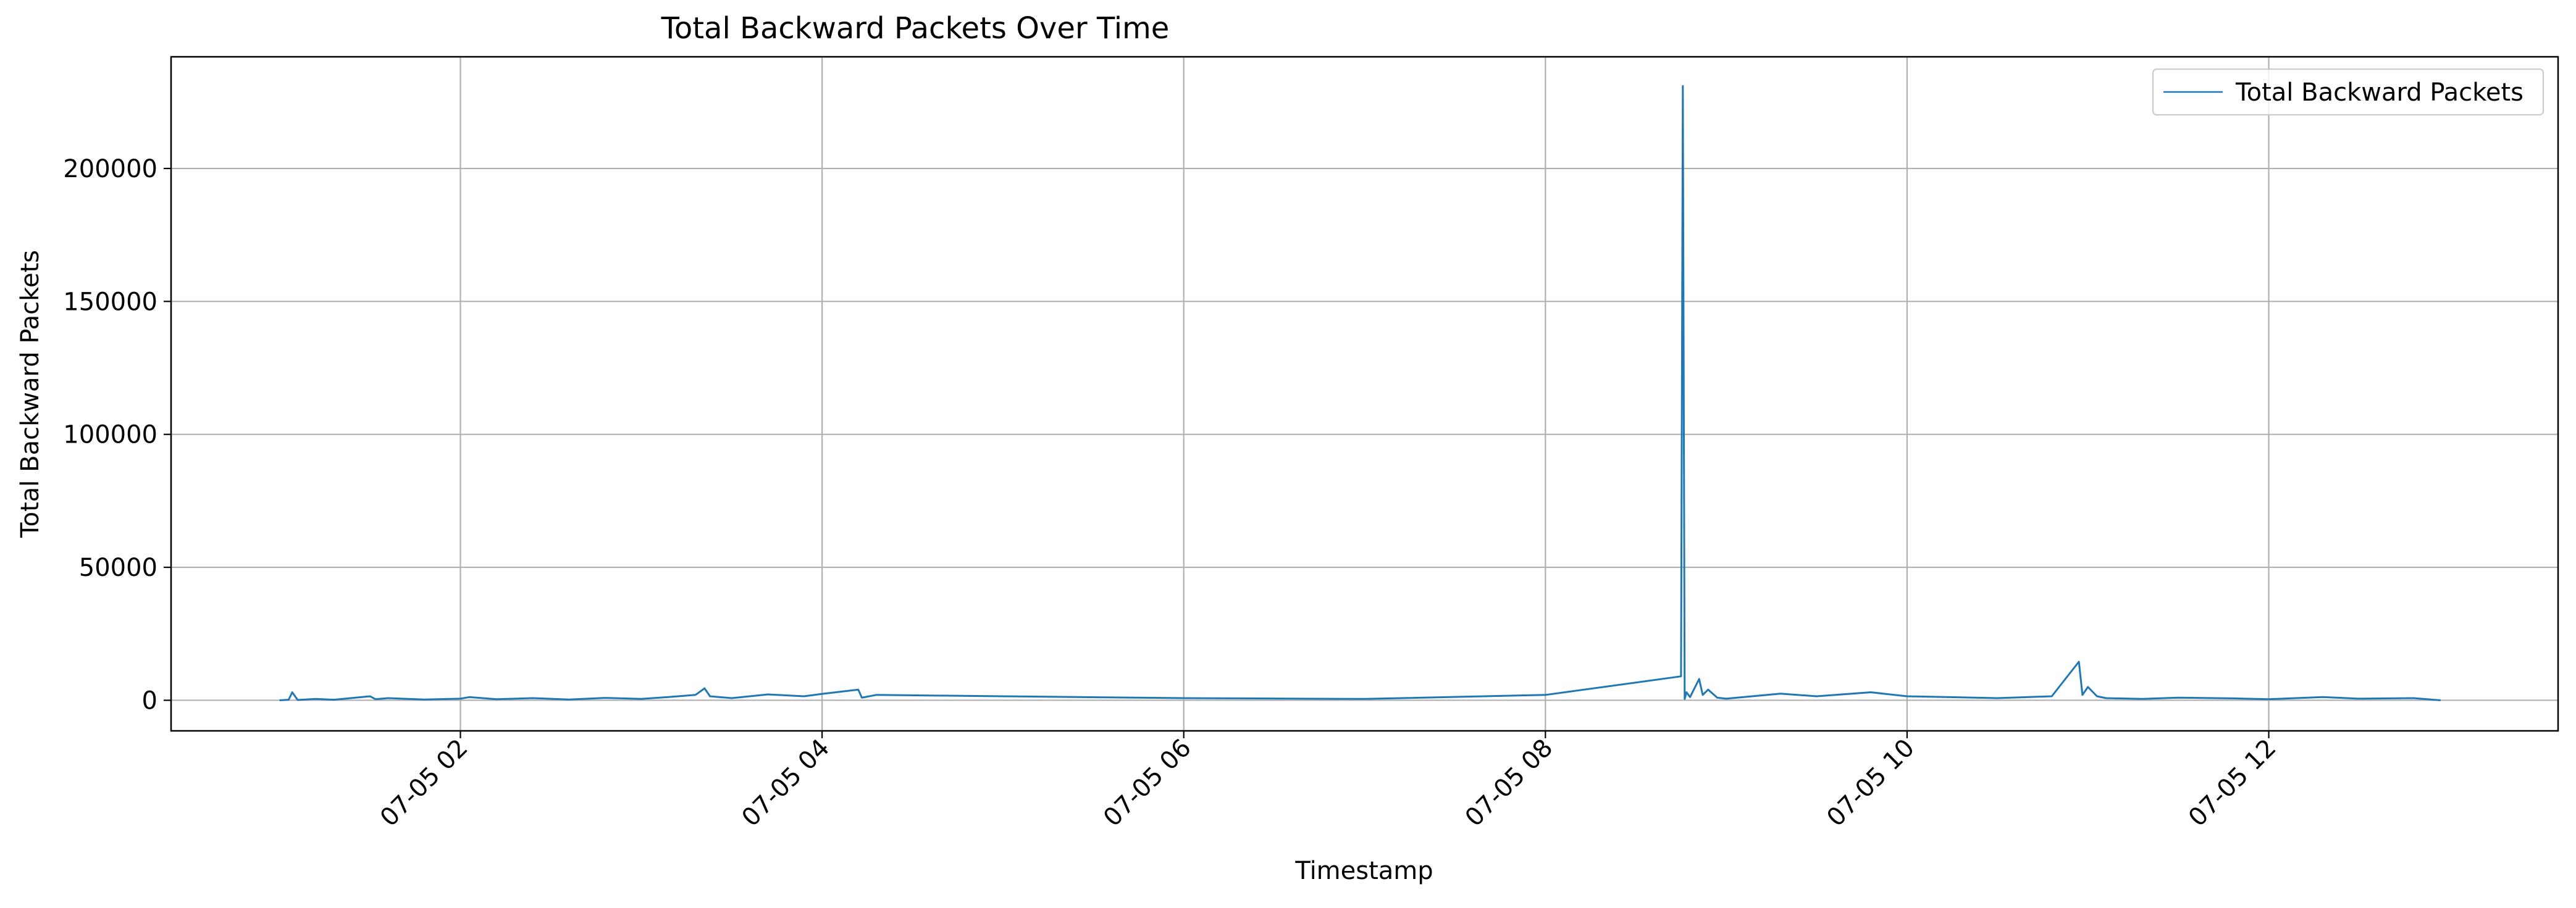  What do you see at coordinates (30, 394) in the screenshot?
I see `y-axis-label: Total Backward Packets` at bounding box center [30, 394].